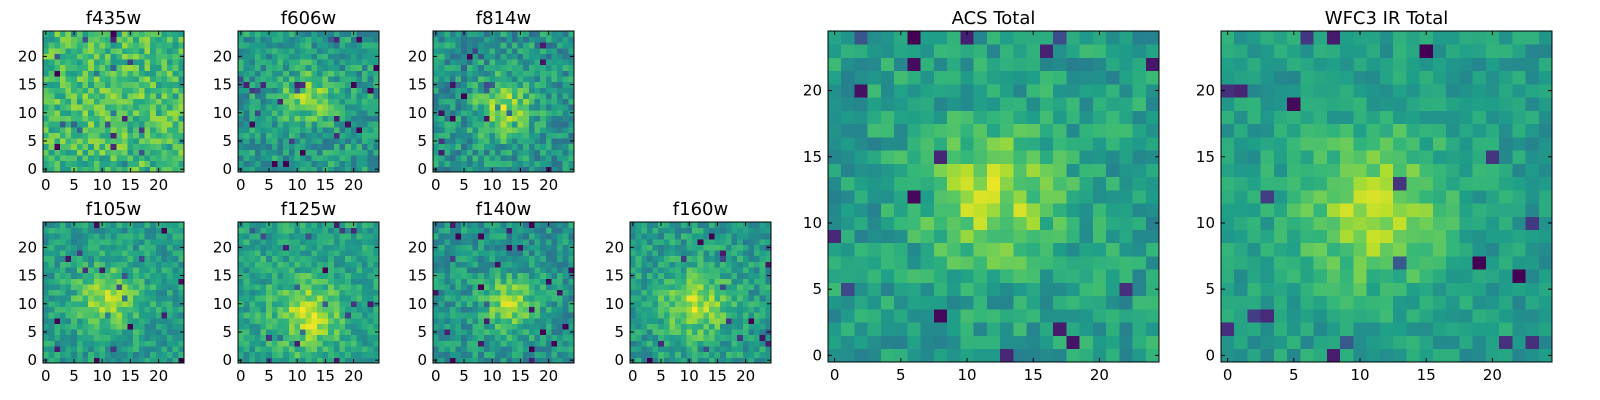 The image size is (1600, 400). I want to click on panel-title: f606w, so click(308, 18).